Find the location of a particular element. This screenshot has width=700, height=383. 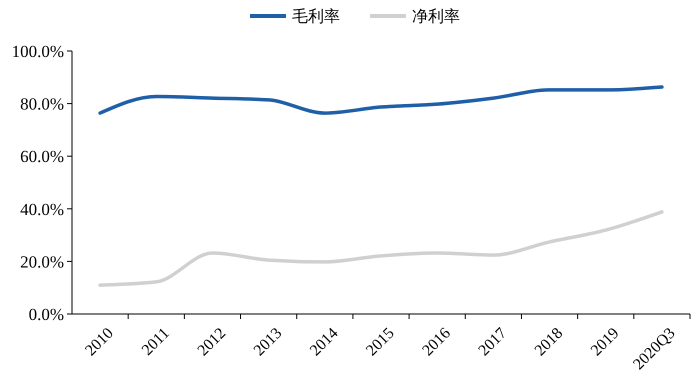

y-tick-label: 80.0% is located at coordinates (42, 104).